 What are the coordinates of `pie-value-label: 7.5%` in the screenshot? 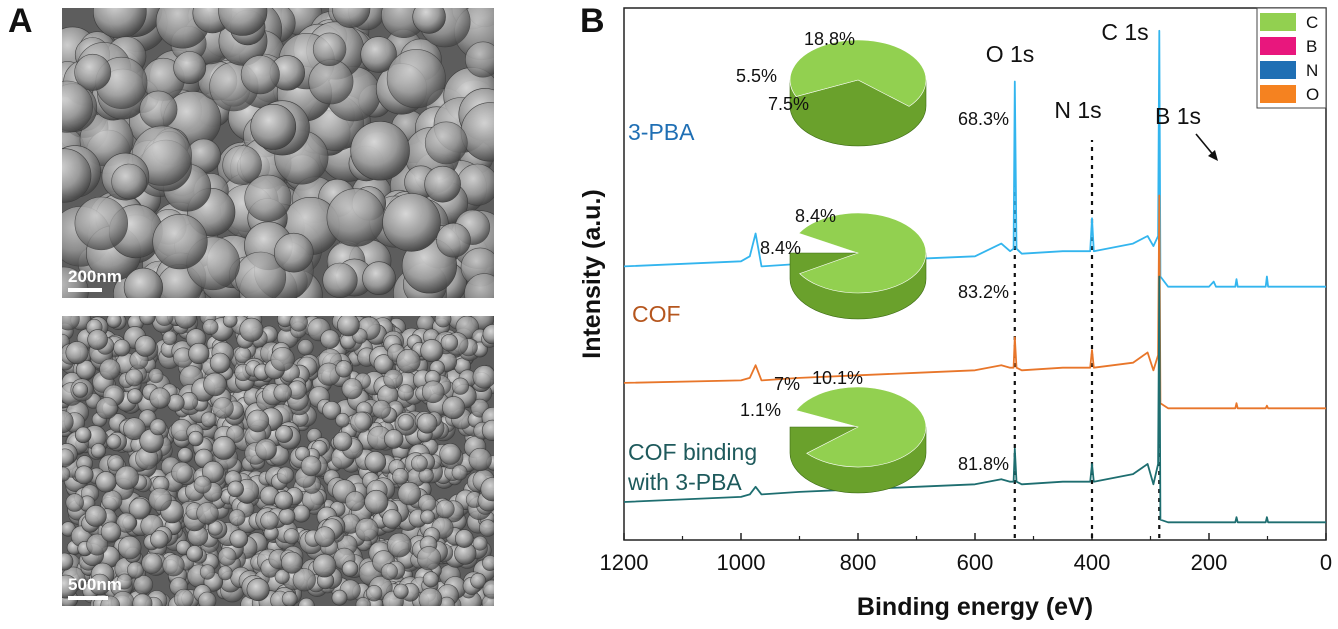 It's located at (788, 104).